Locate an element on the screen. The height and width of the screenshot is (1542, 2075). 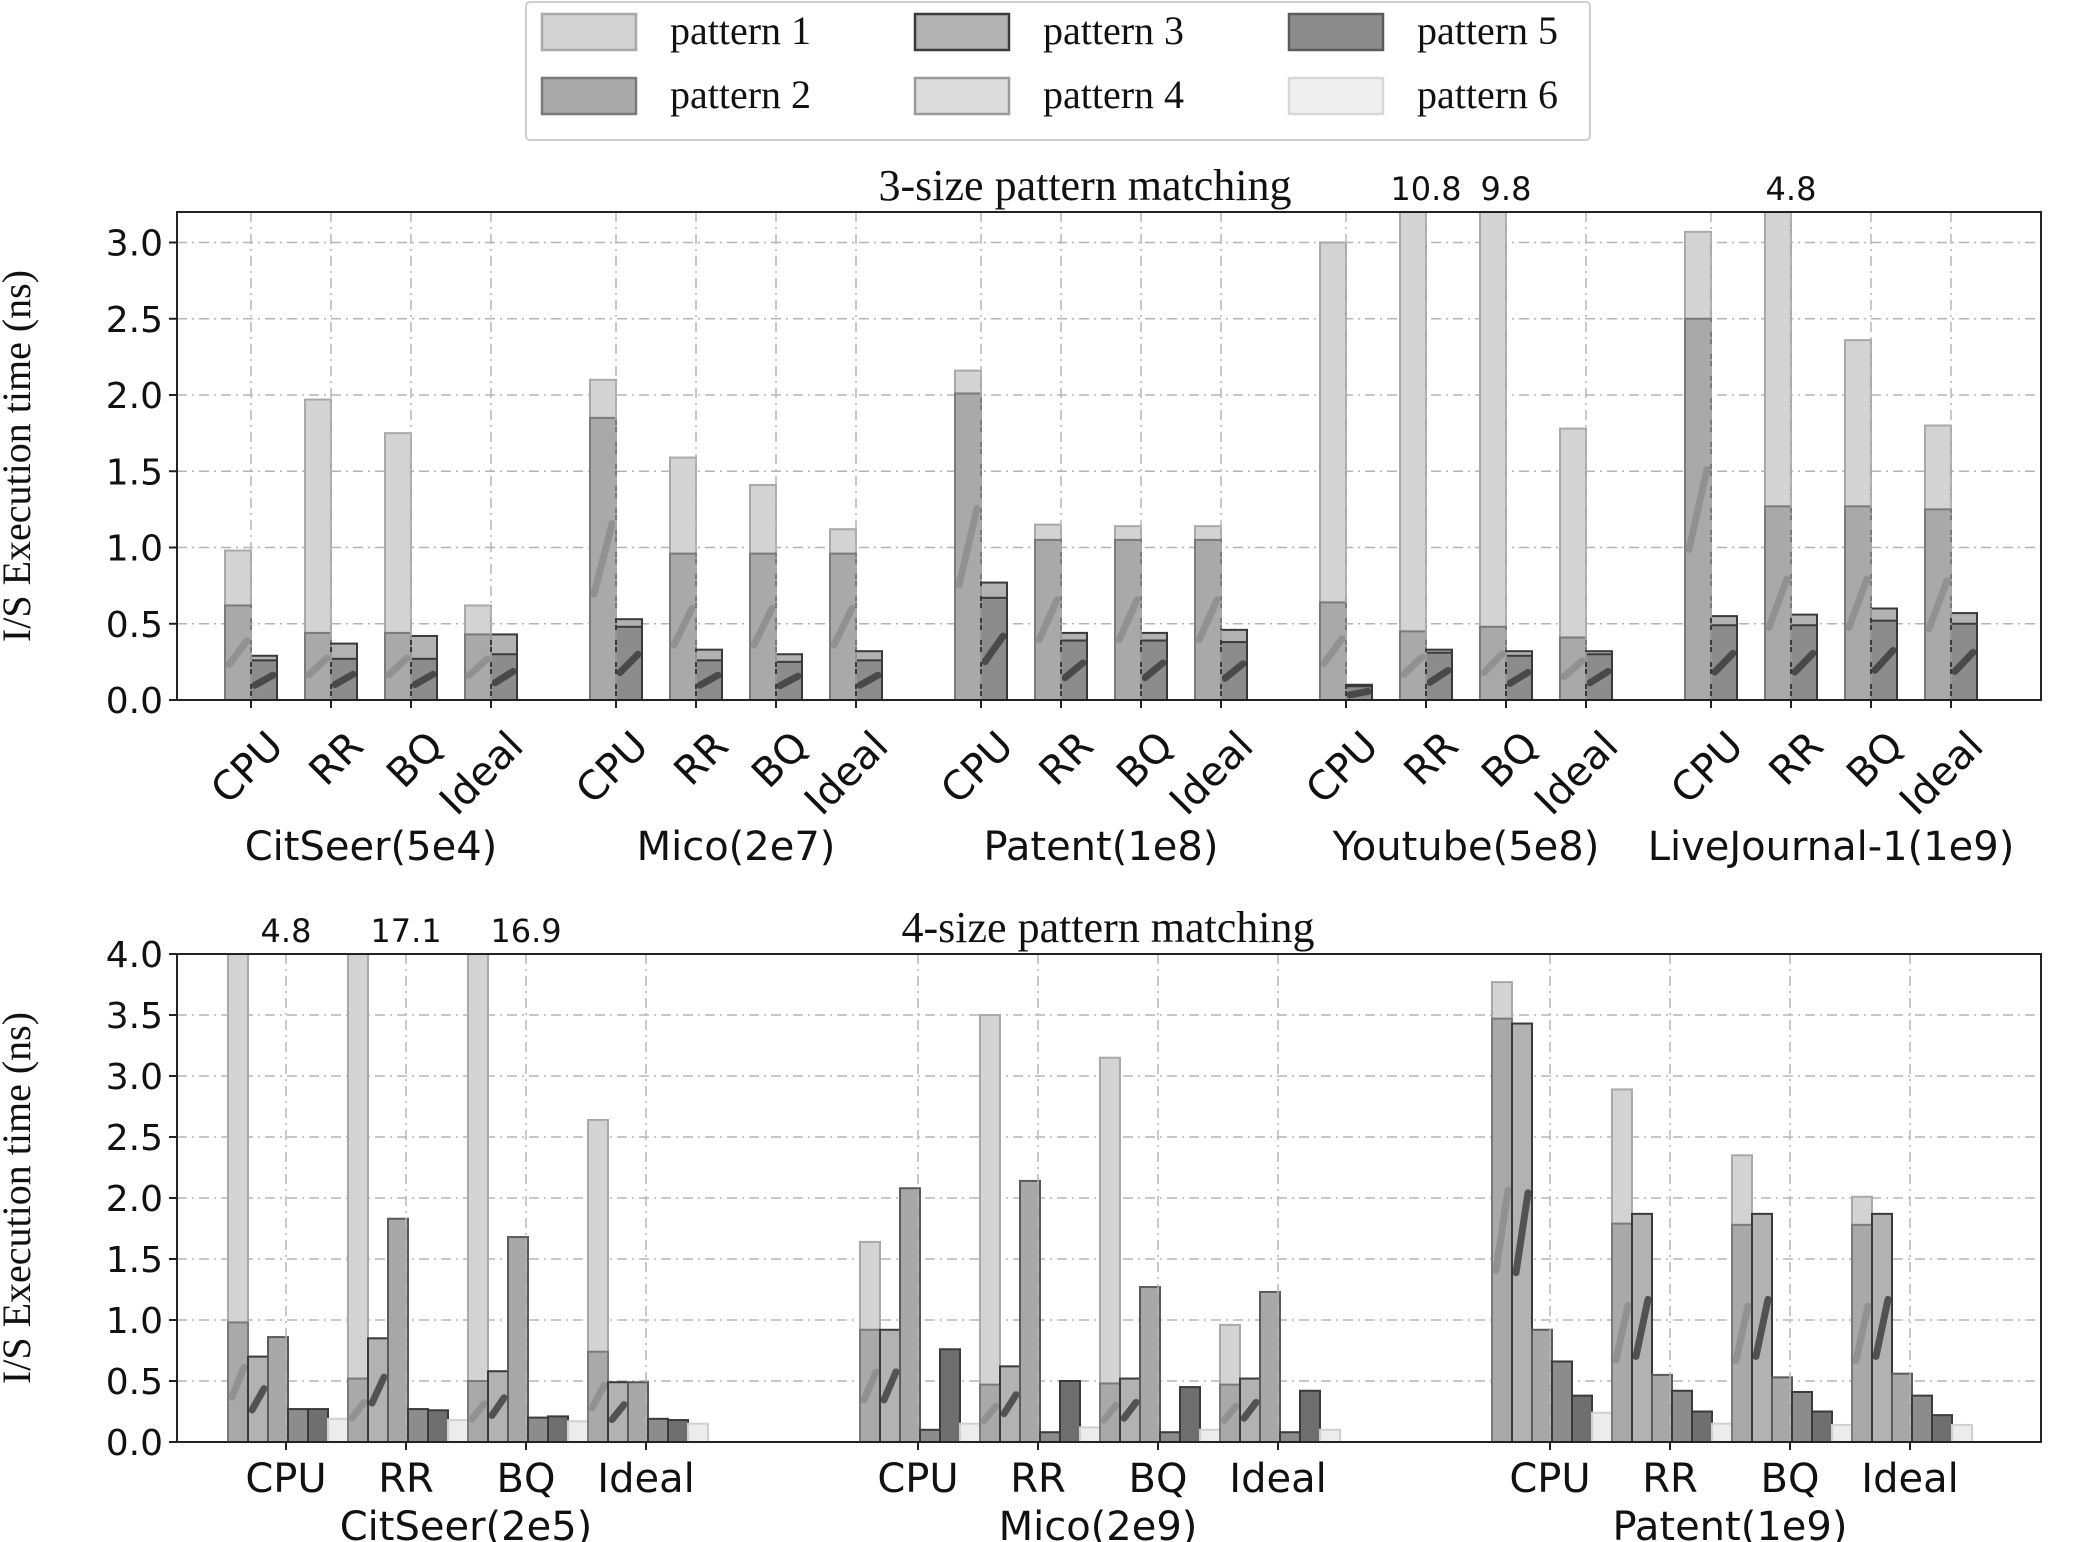
legend-entry: pattern 6 is located at coordinates (1422, 94).